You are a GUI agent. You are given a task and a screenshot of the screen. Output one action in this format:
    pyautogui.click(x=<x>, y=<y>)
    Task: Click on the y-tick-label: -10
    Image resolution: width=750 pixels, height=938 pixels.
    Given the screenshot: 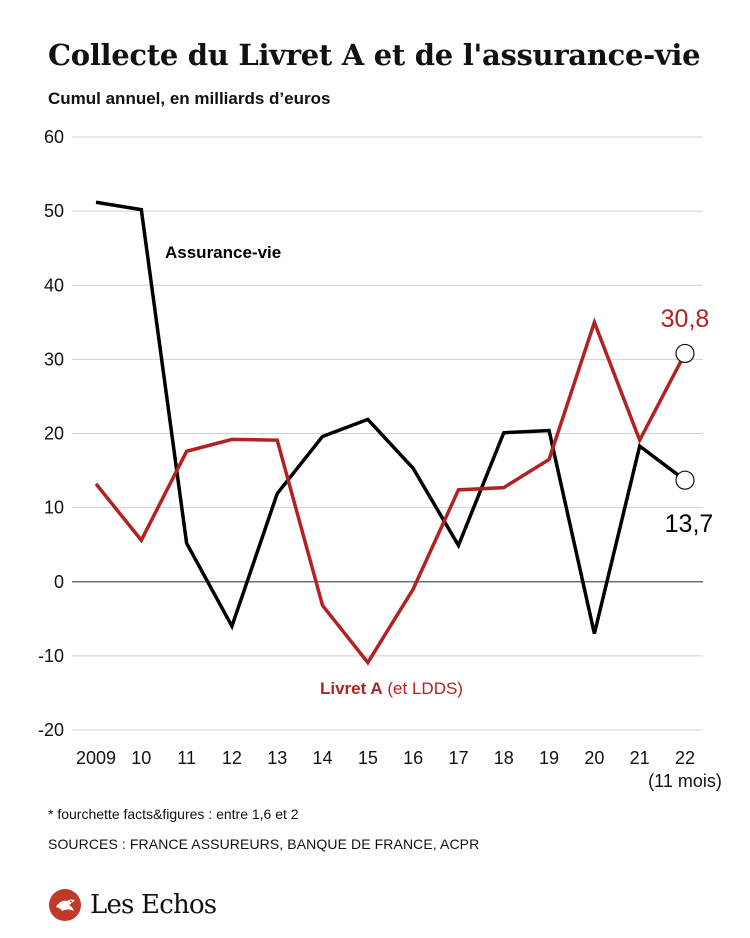 What is the action you would take?
    pyautogui.click(x=51, y=656)
    